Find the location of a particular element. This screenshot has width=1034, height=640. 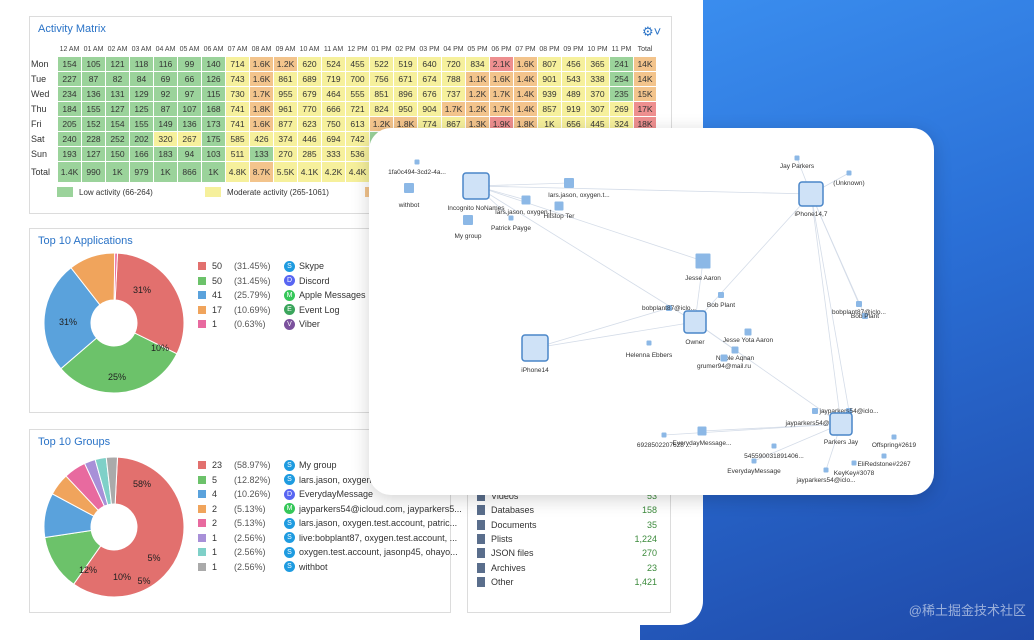

matrix-cell: 4.8K is located at coordinates (237, 172).